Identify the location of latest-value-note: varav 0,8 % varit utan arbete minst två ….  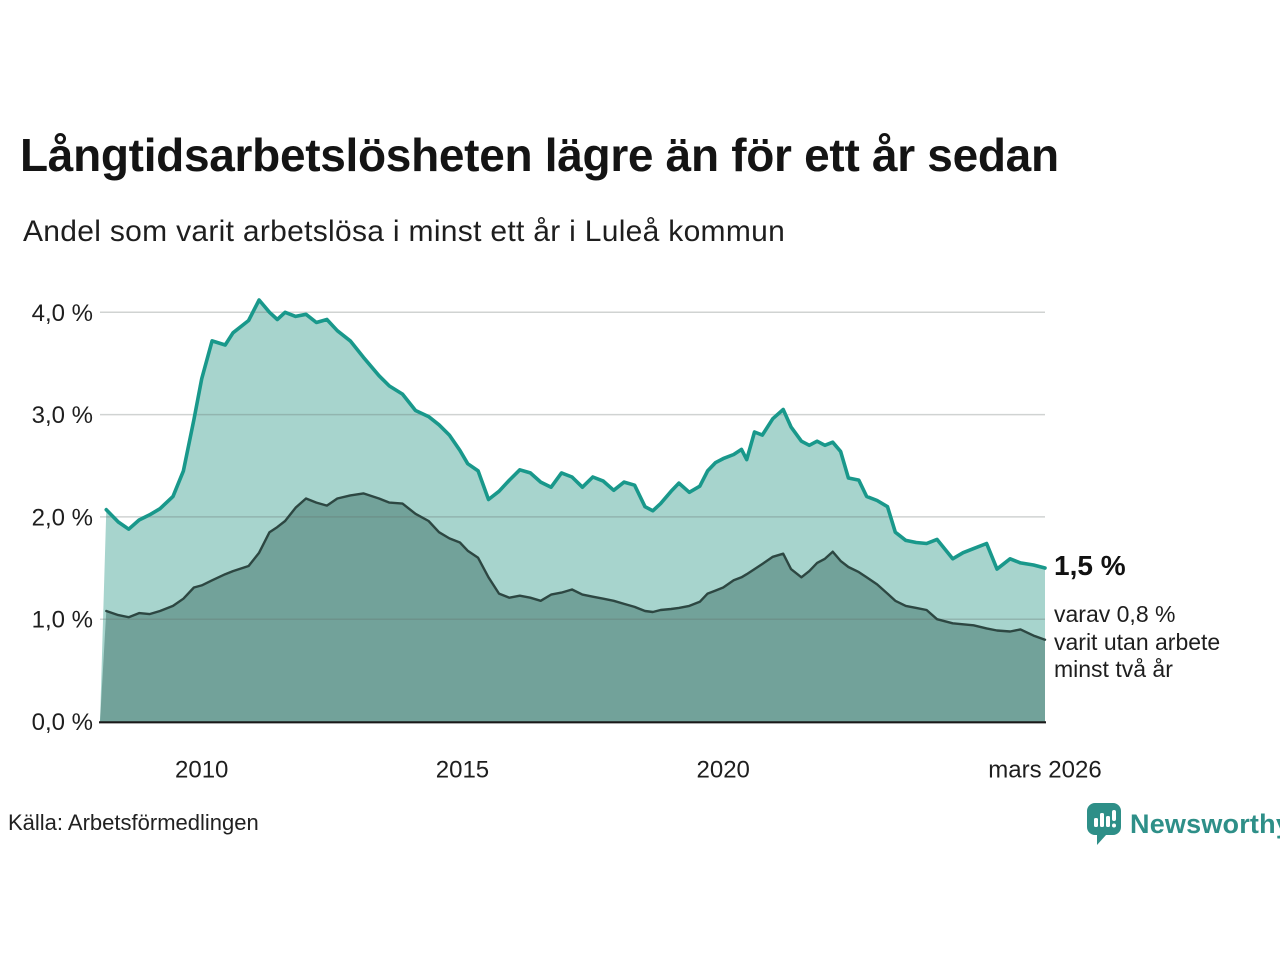
(1137, 642).